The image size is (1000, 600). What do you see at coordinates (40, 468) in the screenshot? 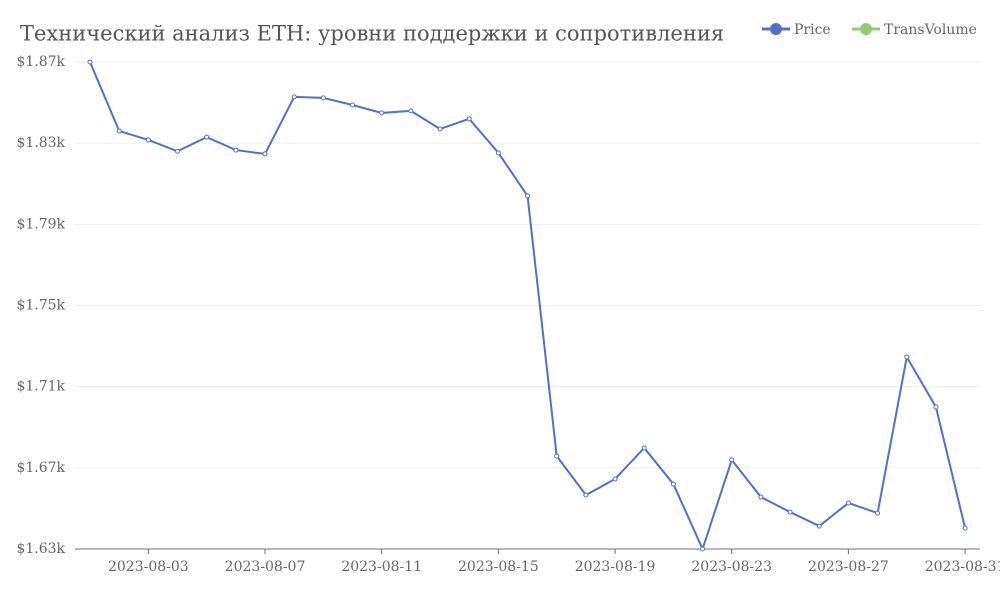
I see `y-tick-label: $1.67k` at bounding box center [40, 468].